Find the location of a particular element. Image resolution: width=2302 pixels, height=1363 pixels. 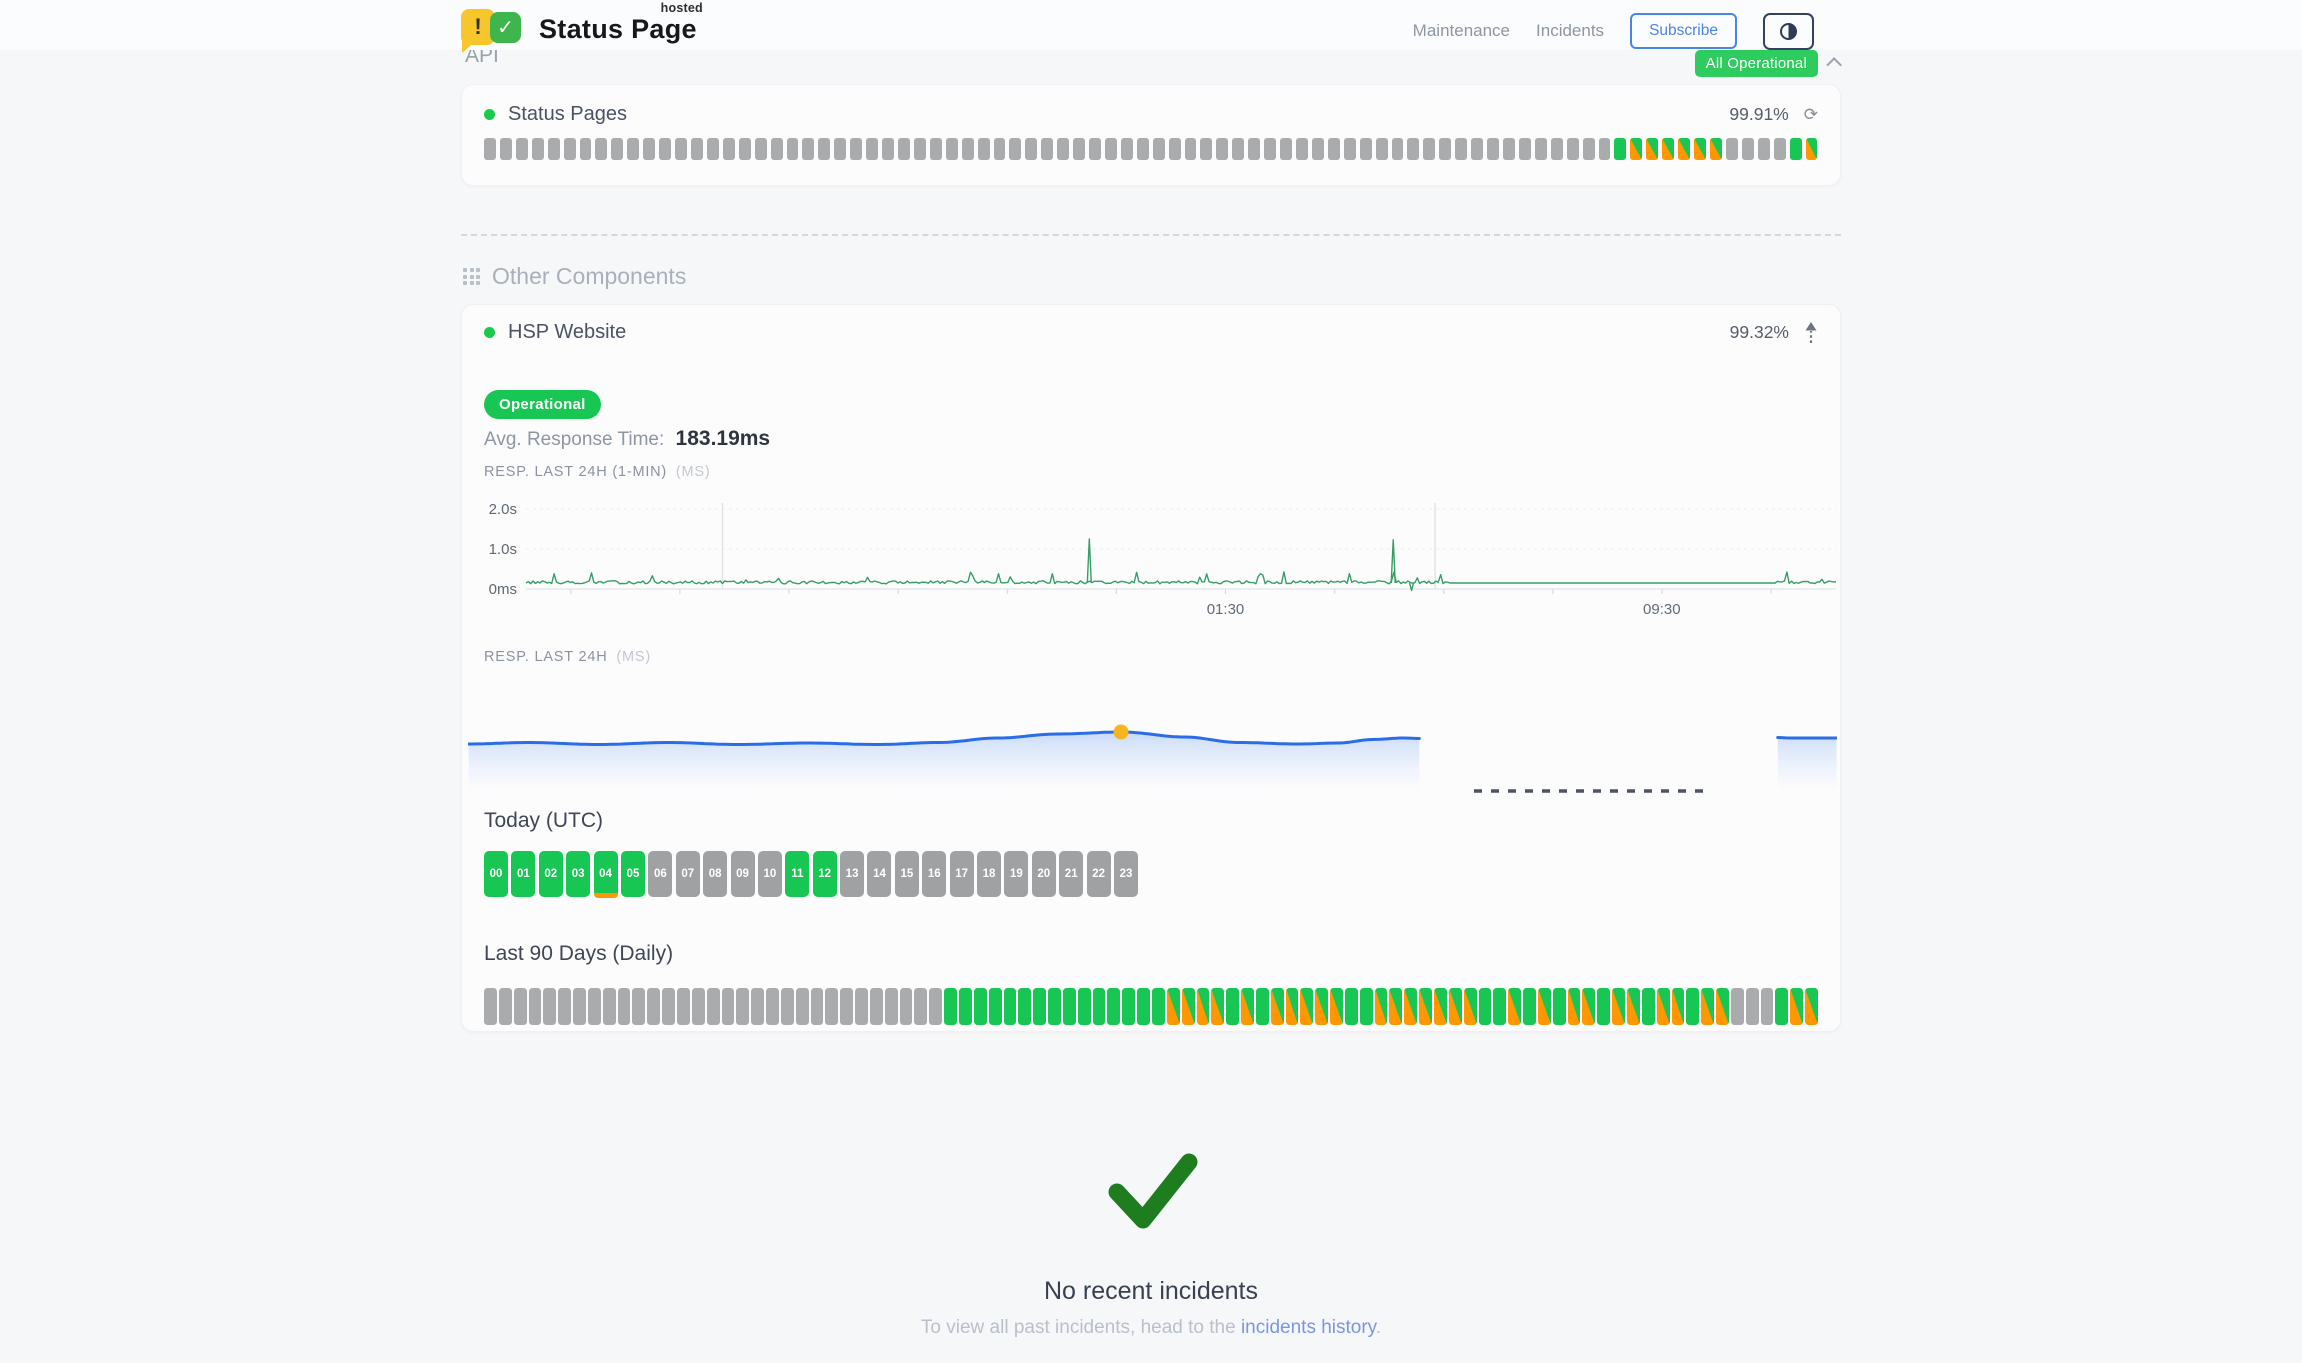

collapse-chevron-icon is located at coordinates (1834, 65).